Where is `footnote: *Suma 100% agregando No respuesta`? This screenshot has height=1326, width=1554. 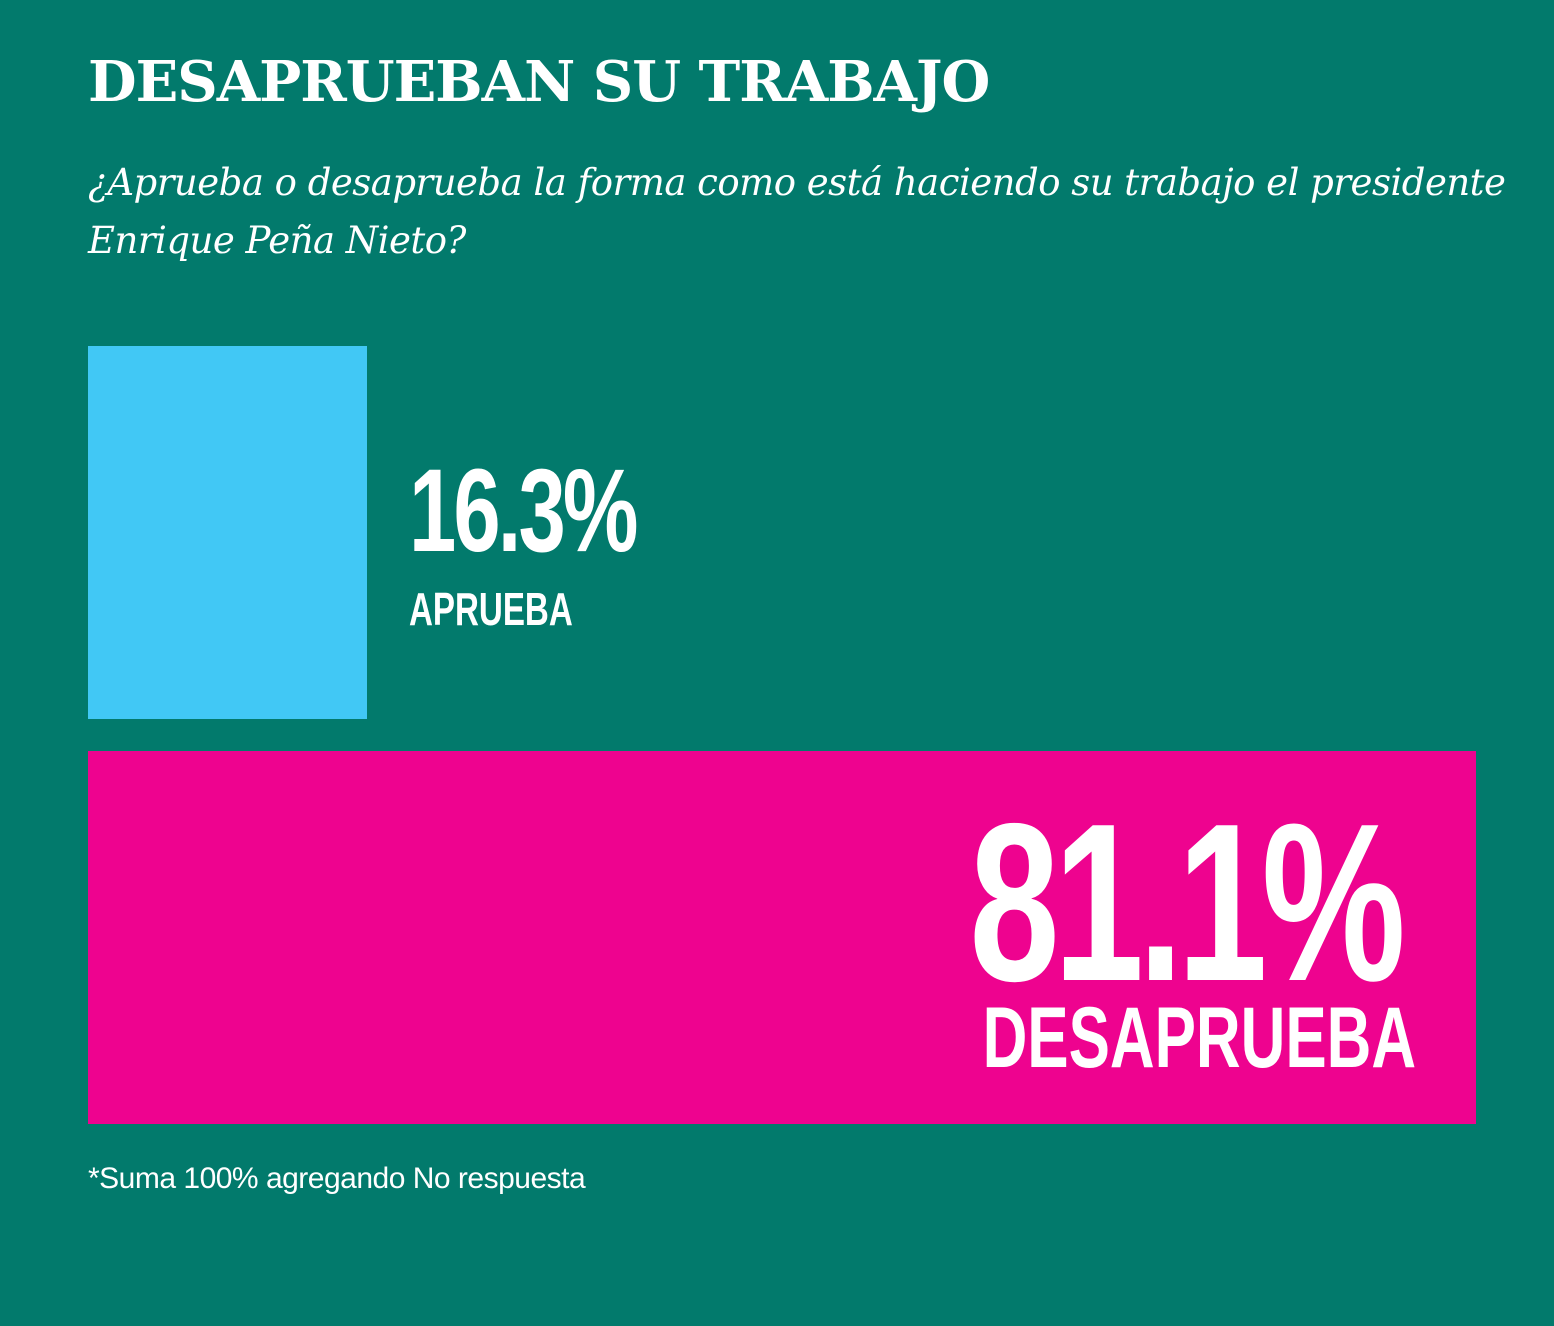
footnote: *Suma 100% agregando No respuesta is located at coordinates (337, 1178).